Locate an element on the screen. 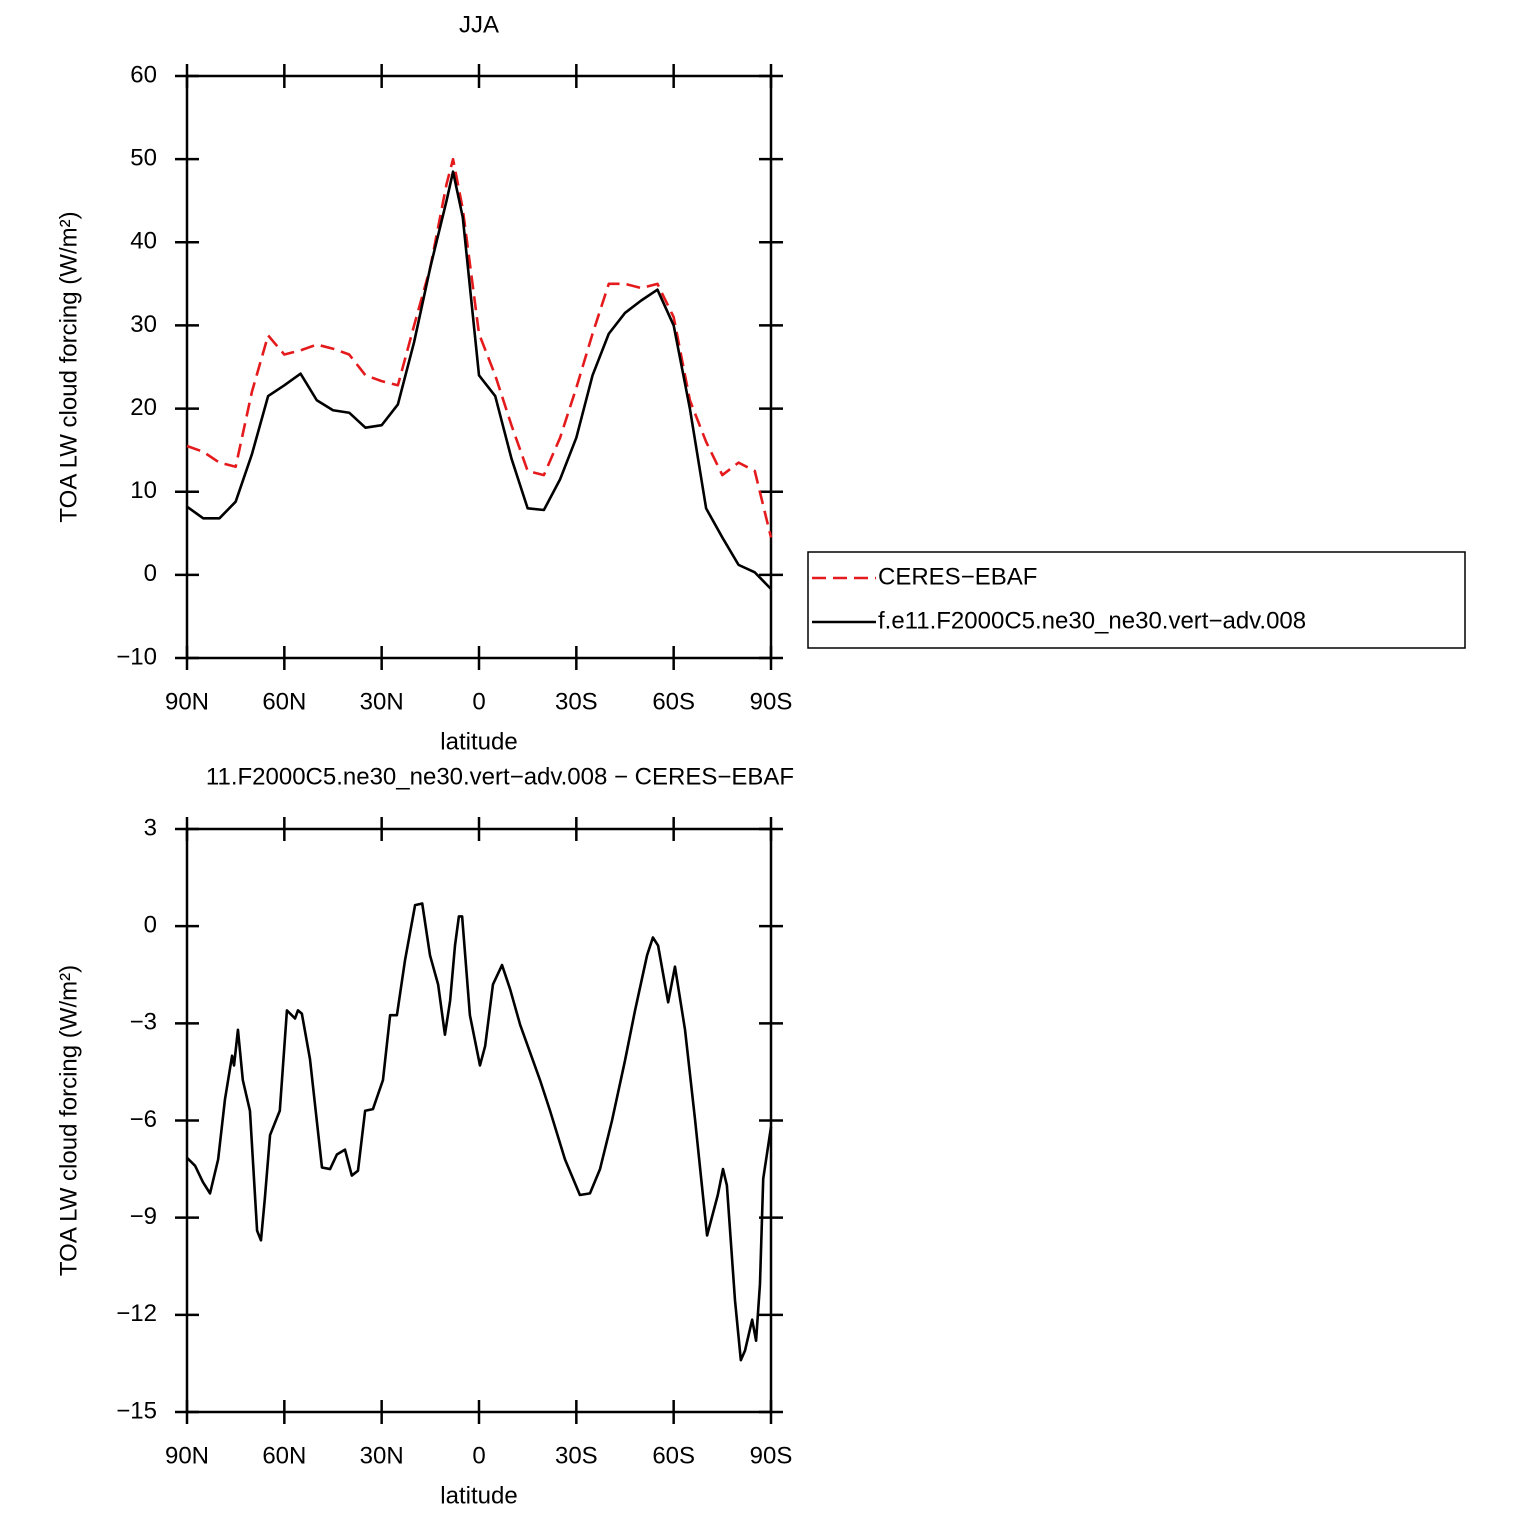 This screenshot has width=1520, height=1519. y-tick-label: 10 is located at coordinates (143, 490).